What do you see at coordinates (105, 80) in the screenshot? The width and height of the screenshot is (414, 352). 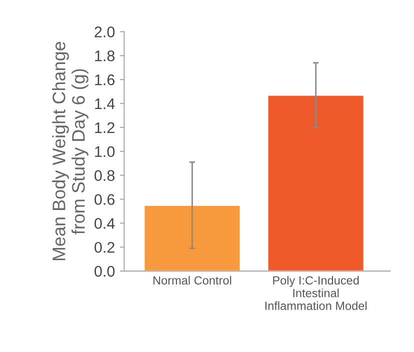 I see `y-tick-label: 1.6` at bounding box center [105, 80].